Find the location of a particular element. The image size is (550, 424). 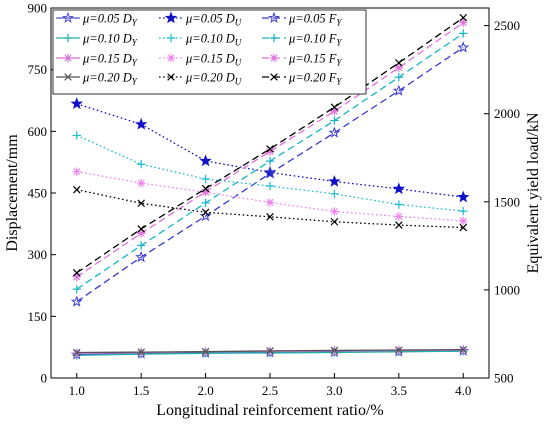

x-tick-label: 2.0 is located at coordinates (205, 390).